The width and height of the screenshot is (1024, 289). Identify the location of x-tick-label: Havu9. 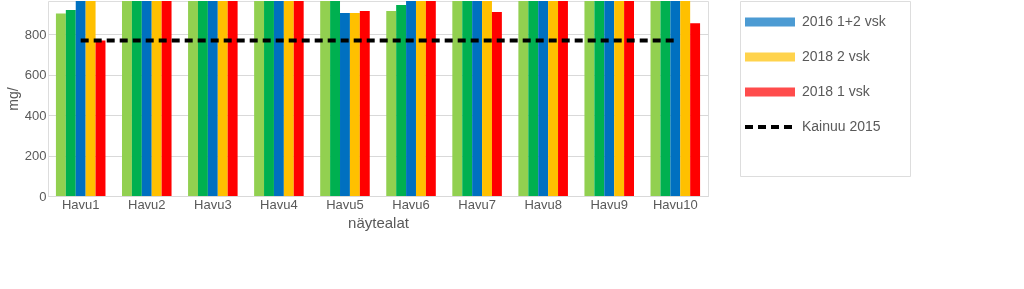
(609, 204).